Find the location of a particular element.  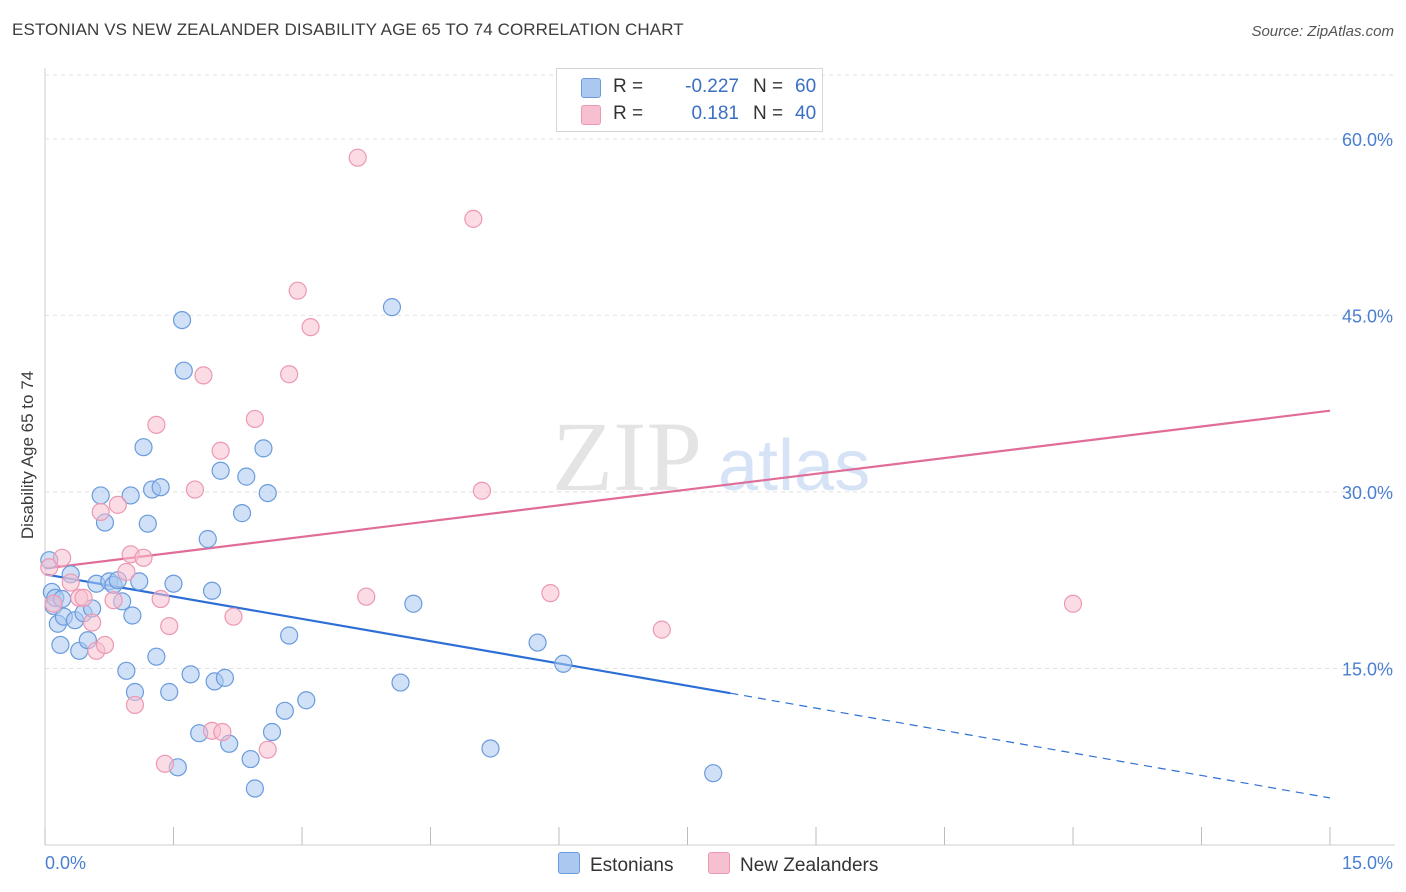

y-axis-label: Disability Age 65 to 74 is located at coordinates (27, 455).